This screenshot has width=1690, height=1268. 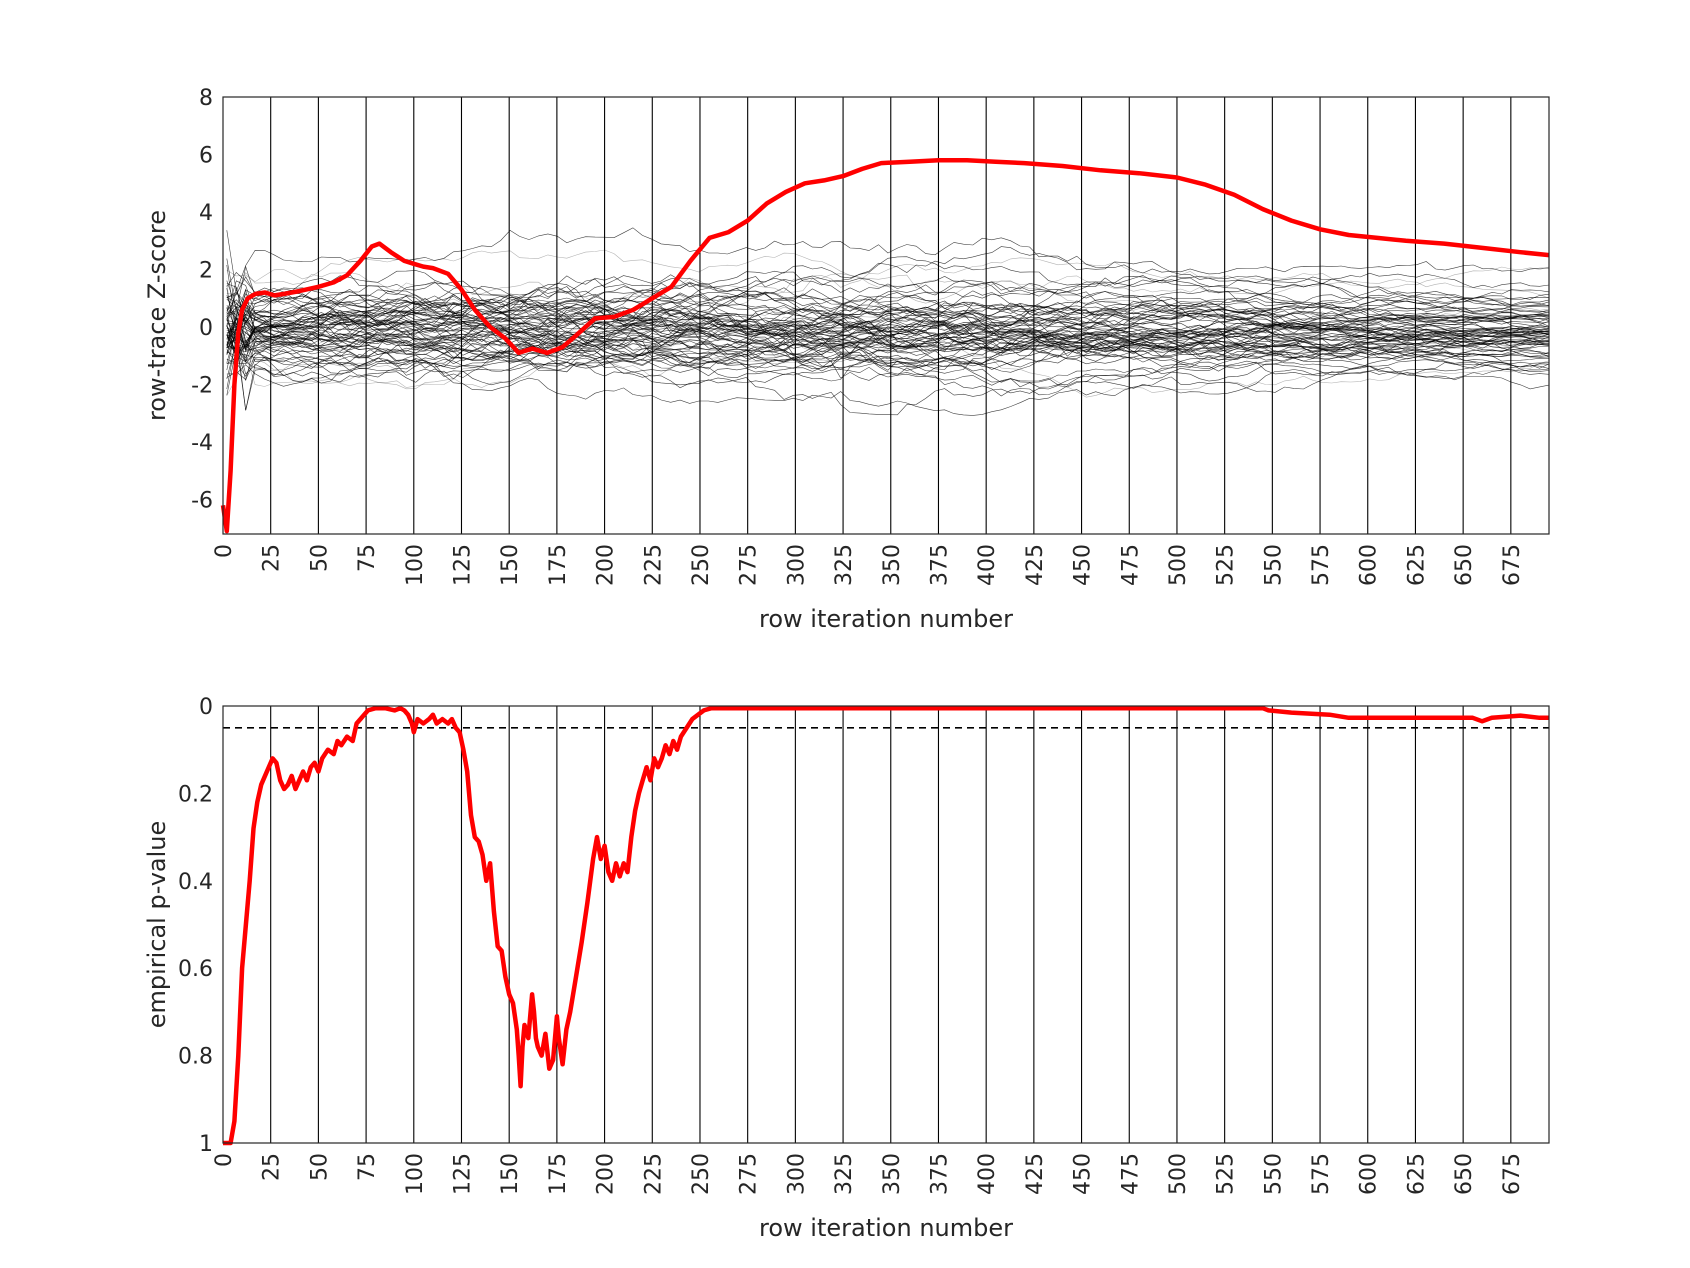 I want to click on y-tick-label--6: -6, so click(x=202, y=501).